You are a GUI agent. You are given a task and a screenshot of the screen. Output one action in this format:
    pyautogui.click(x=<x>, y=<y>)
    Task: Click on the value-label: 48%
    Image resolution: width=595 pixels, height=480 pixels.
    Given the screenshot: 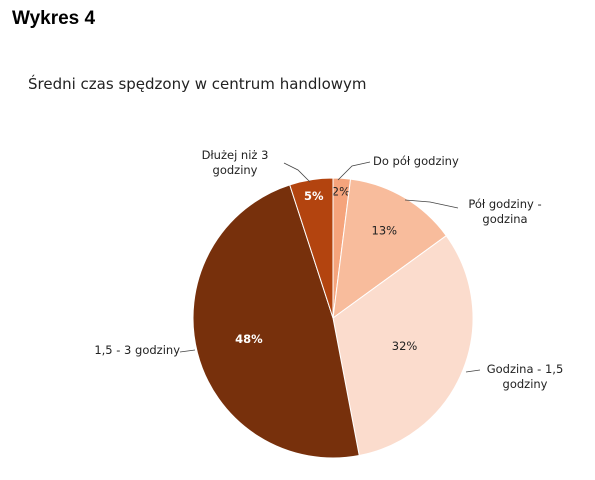 What is the action you would take?
    pyautogui.click(x=249, y=339)
    